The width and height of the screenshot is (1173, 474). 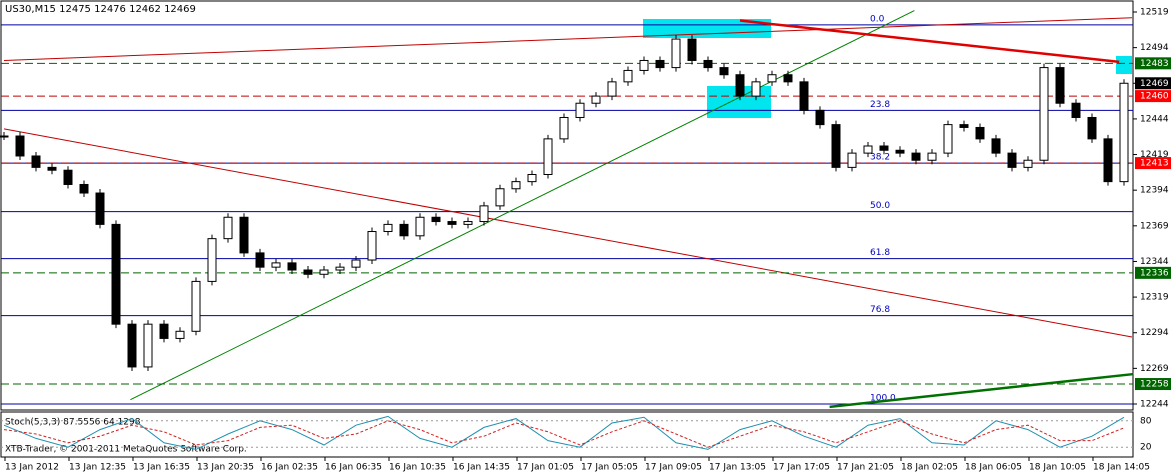 What do you see at coordinates (1154, 333) in the screenshot?
I see `y-tick-label: 12294` at bounding box center [1154, 333].